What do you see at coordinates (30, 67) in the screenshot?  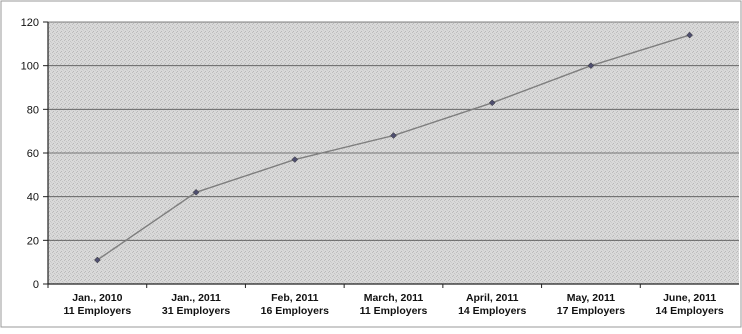 I see `y-tick-label: 100` at bounding box center [30, 67].